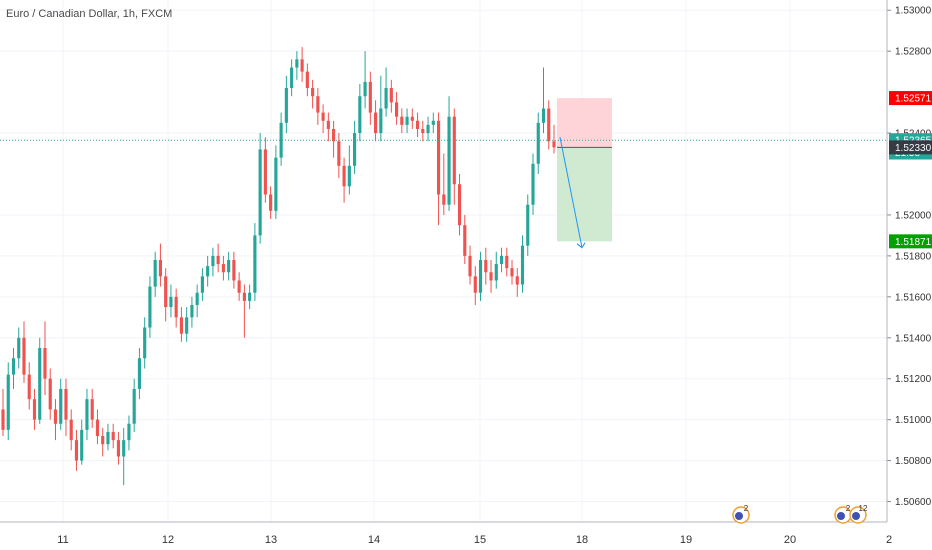  What do you see at coordinates (480, 540) in the screenshot?
I see `x-tick-label: 15` at bounding box center [480, 540].